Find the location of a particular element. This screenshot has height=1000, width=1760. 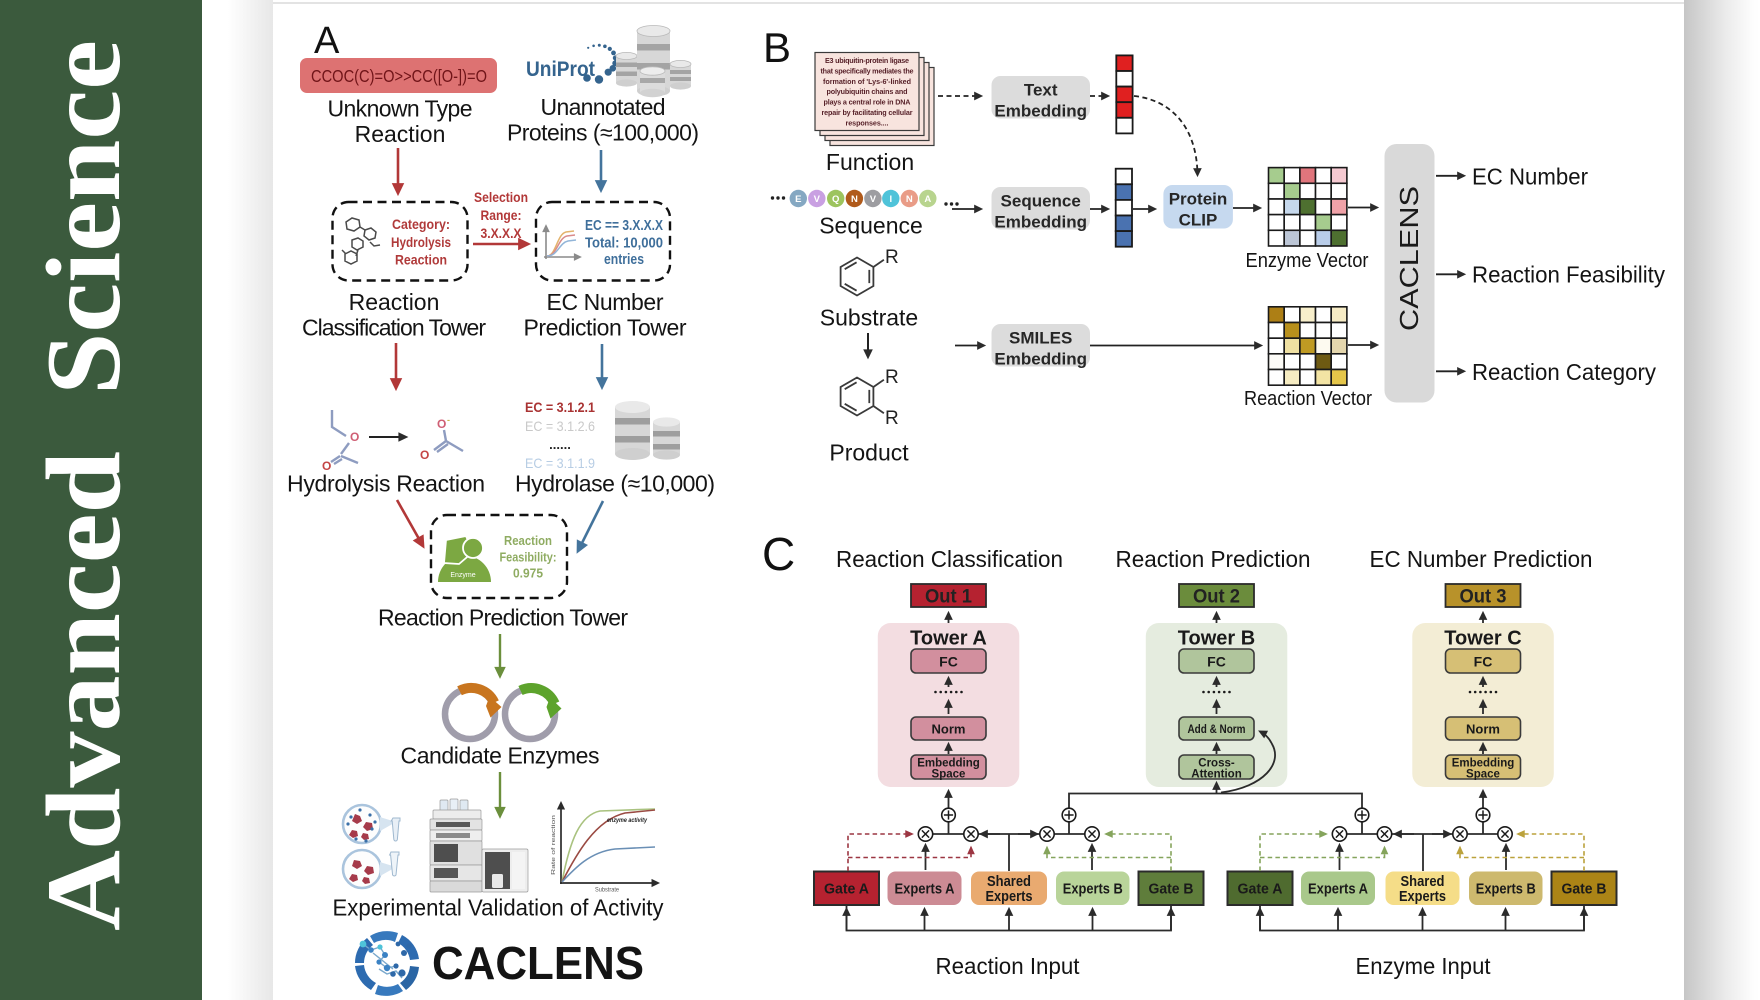

svg-text: CCOC(C)=O>>CC([O-])=O is located at coordinates (399, 76).